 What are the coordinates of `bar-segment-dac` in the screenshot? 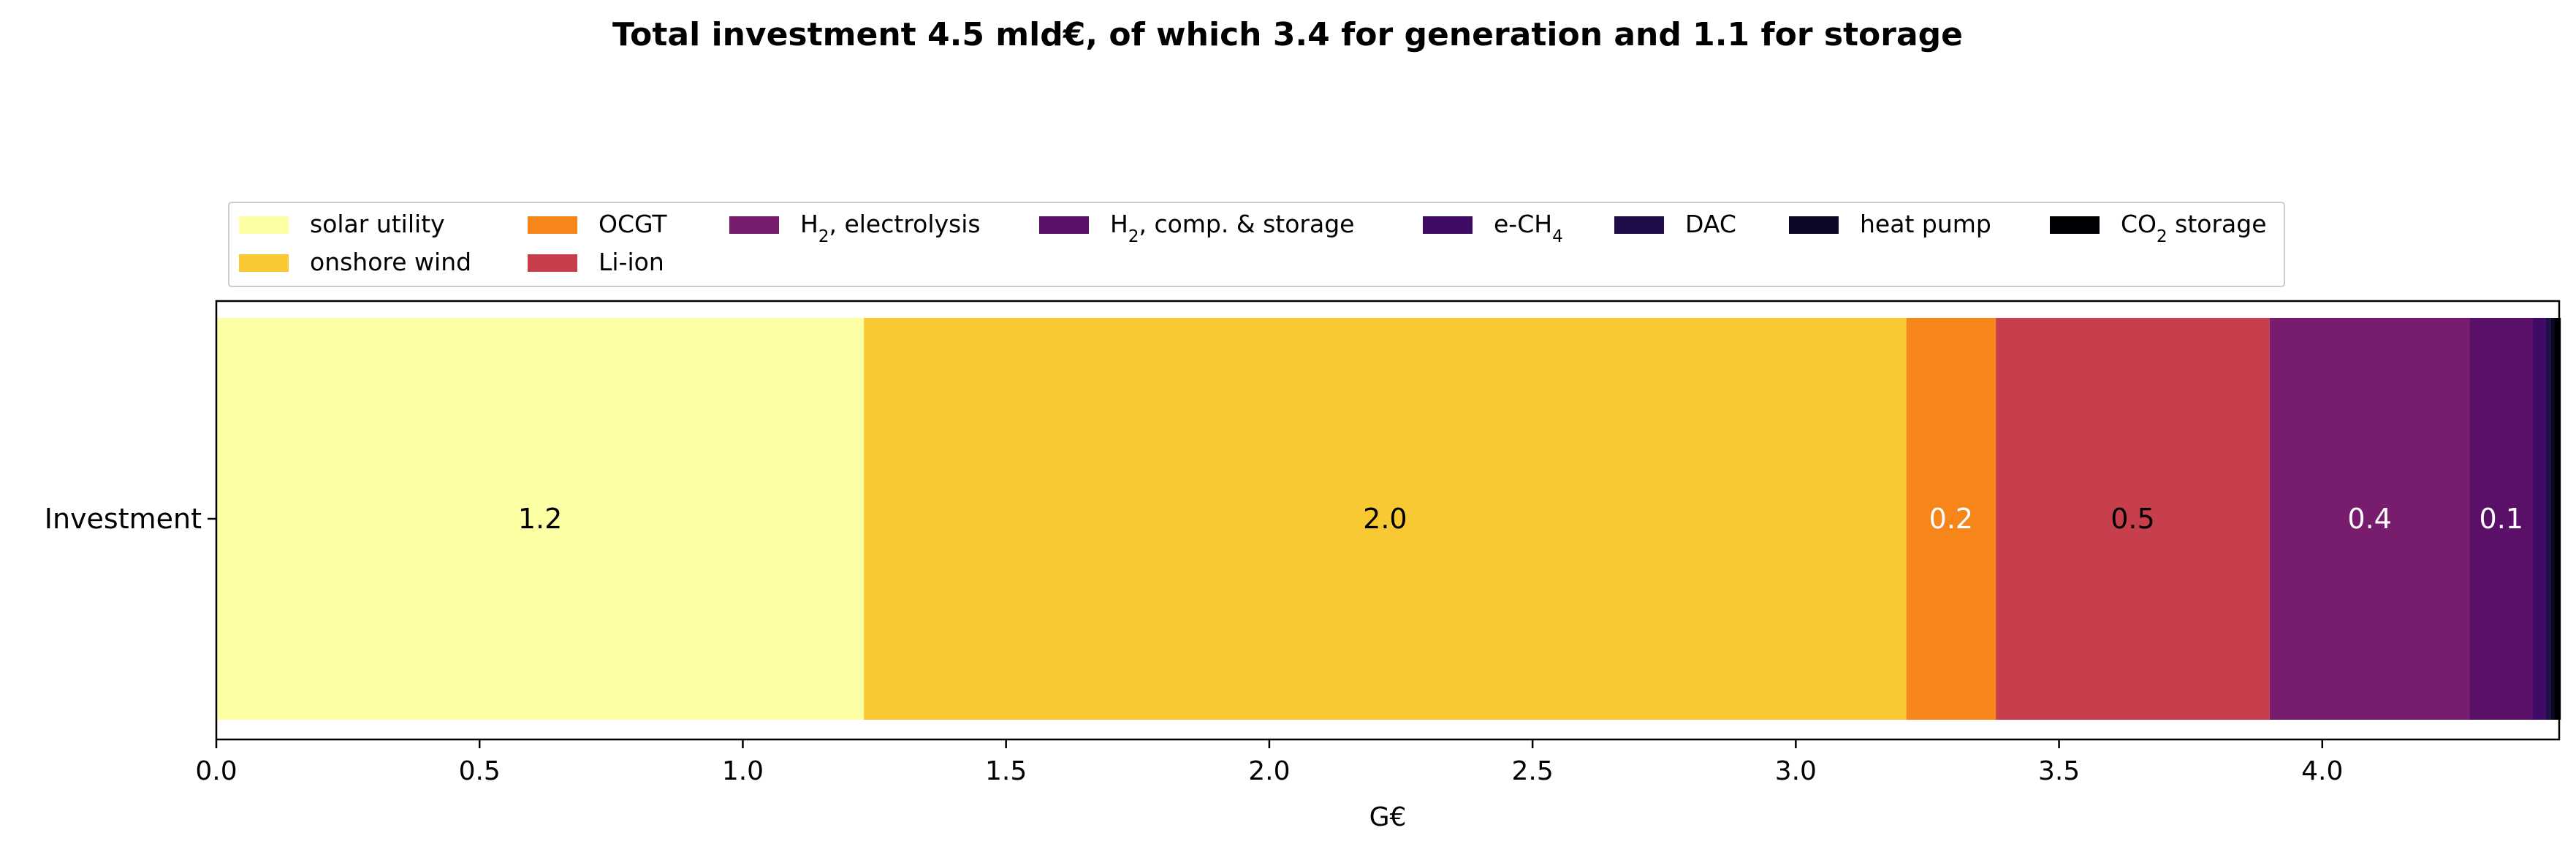 It's located at (2547, 519).